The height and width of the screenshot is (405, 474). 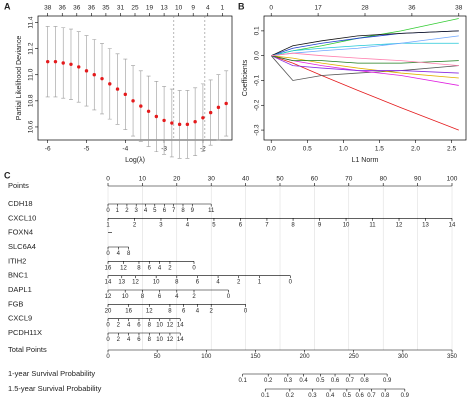 What do you see at coordinates (20, 318) in the screenshot?
I see `row-label: CXCL9` at bounding box center [20, 318].